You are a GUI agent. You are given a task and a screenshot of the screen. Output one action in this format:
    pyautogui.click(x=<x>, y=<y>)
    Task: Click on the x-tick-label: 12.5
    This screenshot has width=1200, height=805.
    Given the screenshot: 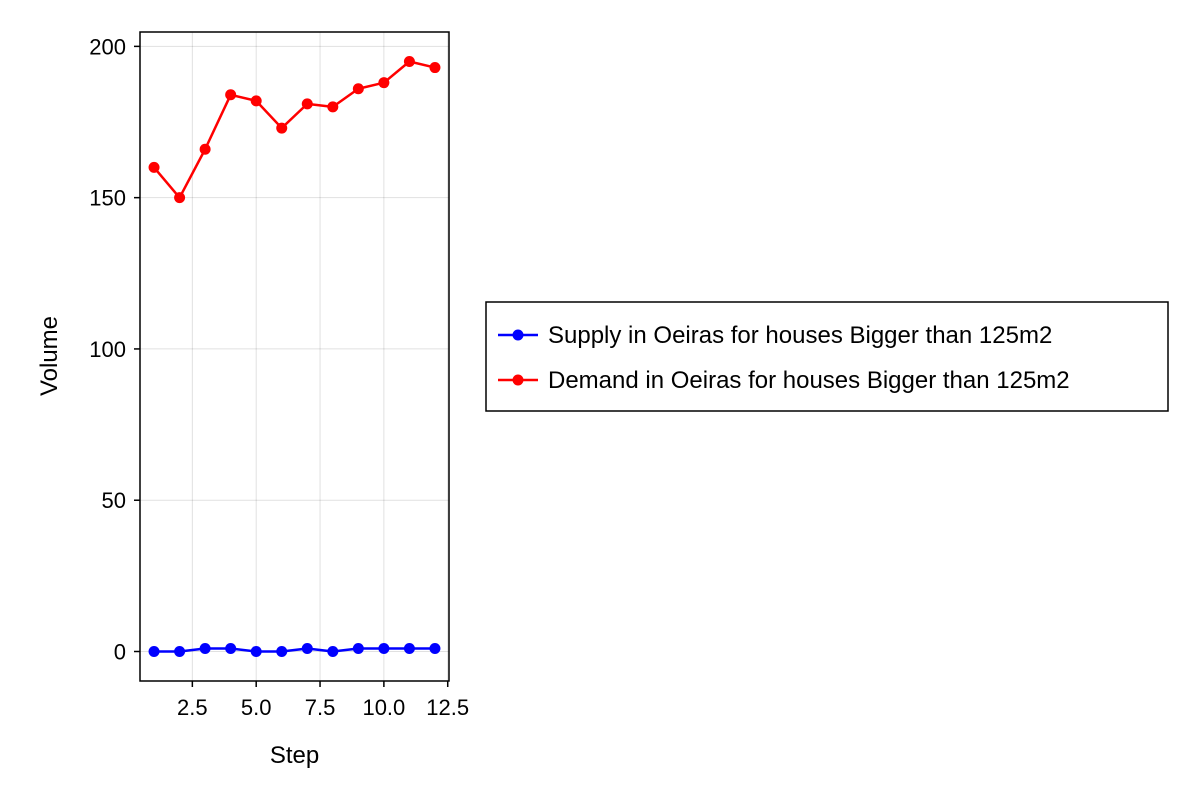 What is the action you would take?
    pyautogui.click(x=447, y=707)
    